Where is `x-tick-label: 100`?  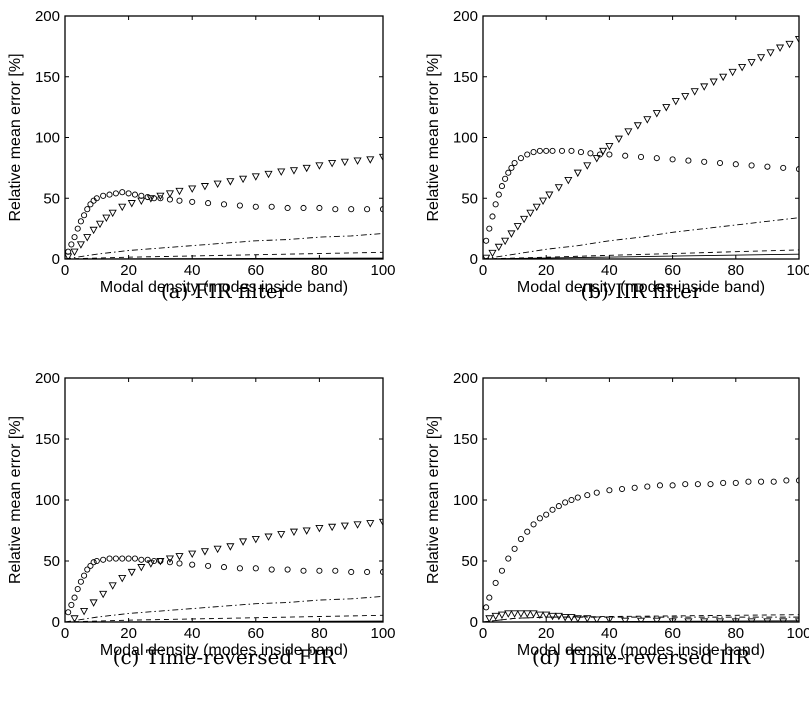
x-tick-label: 100 is located at coordinates (797, 270).